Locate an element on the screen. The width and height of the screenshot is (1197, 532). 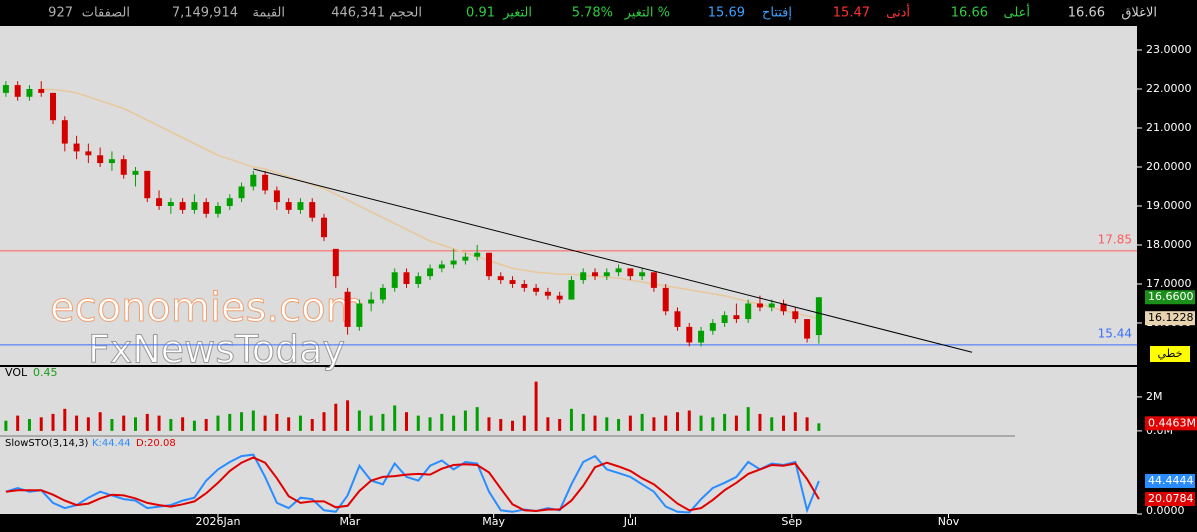
x-tick-label: 2026Jan is located at coordinates (217, 521).